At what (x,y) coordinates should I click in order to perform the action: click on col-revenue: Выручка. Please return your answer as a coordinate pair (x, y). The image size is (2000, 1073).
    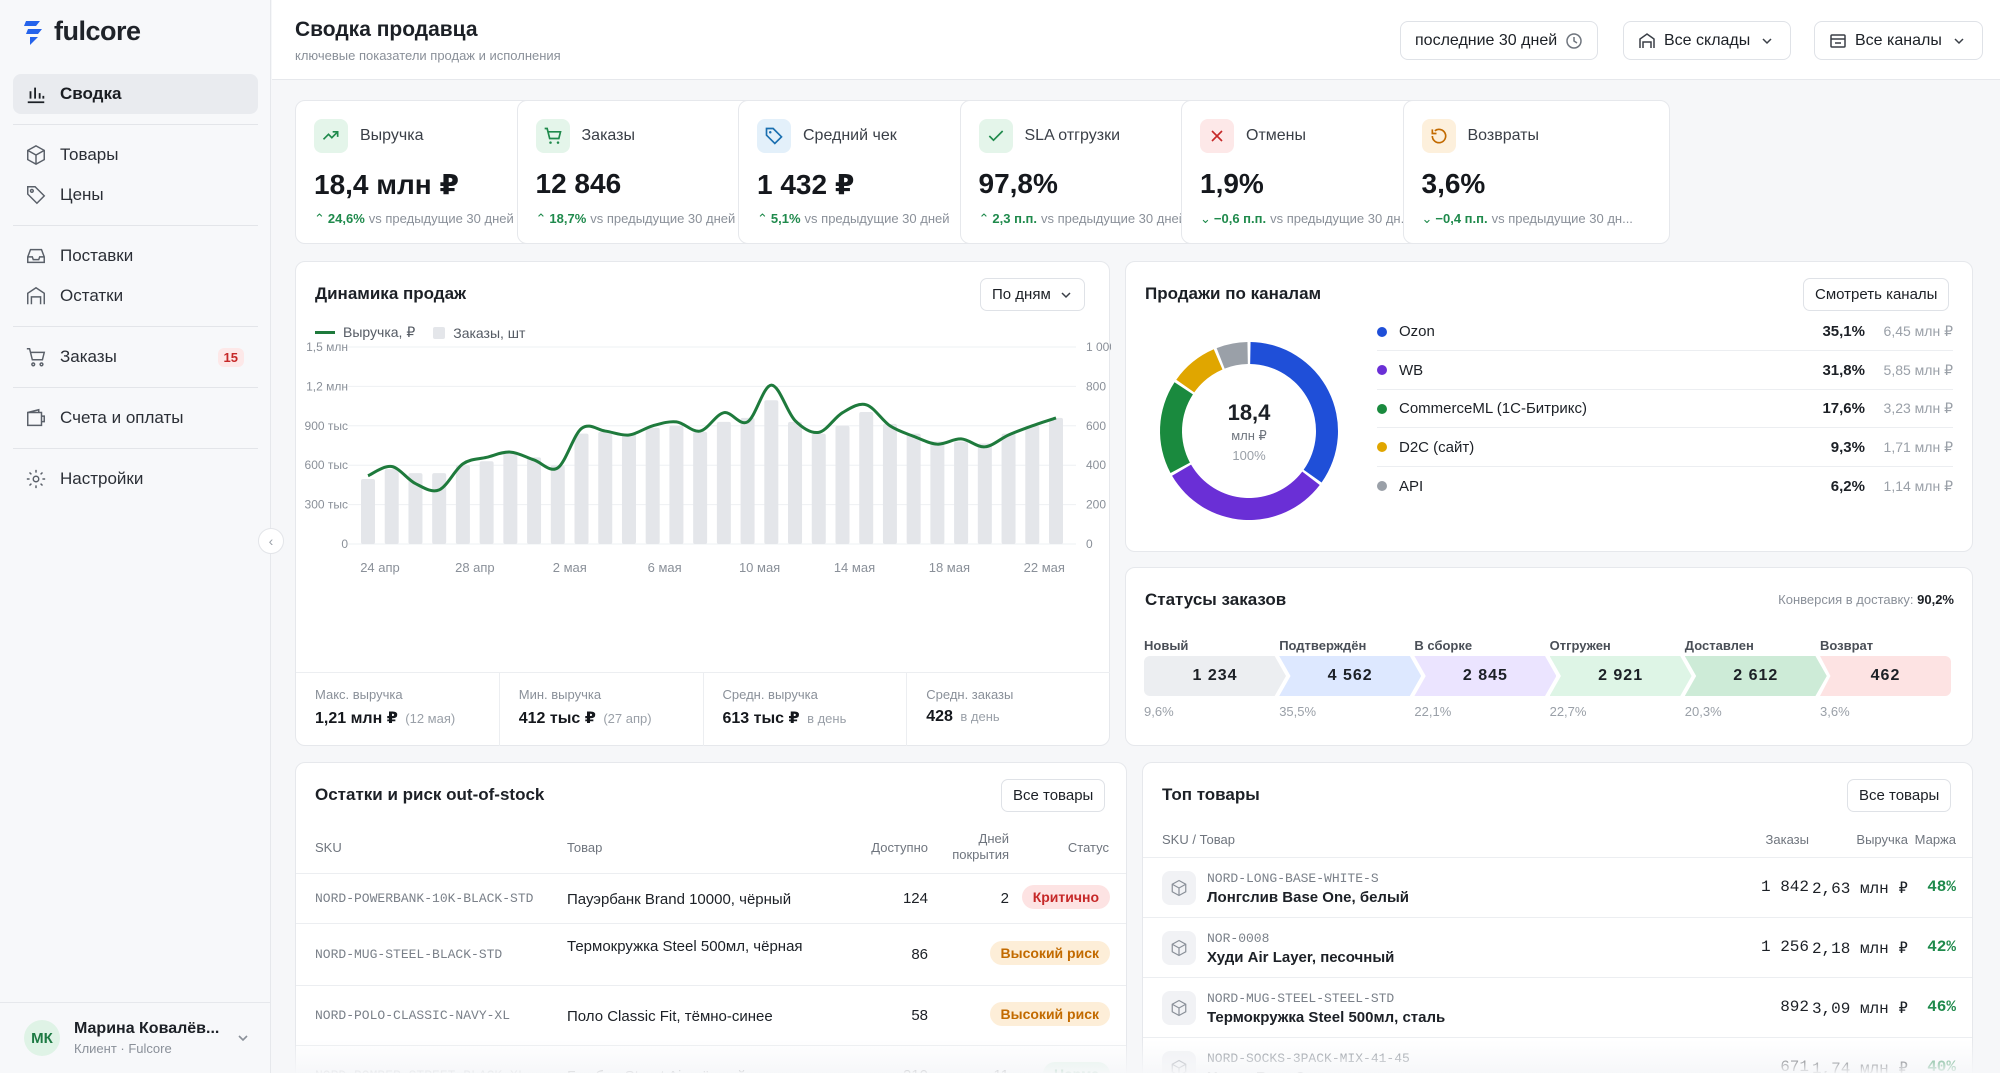
    Looking at the image, I should click on (1882, 839).